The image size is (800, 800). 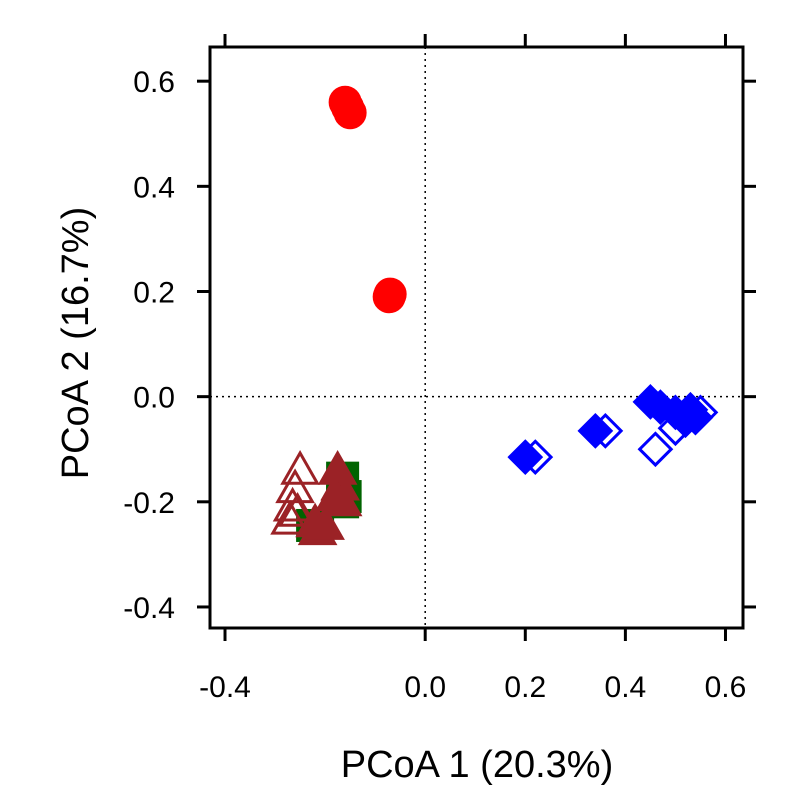 What do you see at coordinates (425, 687) in the screenshot?
I see `x-tick-label: 0.0` at bounding box center [425, 687].